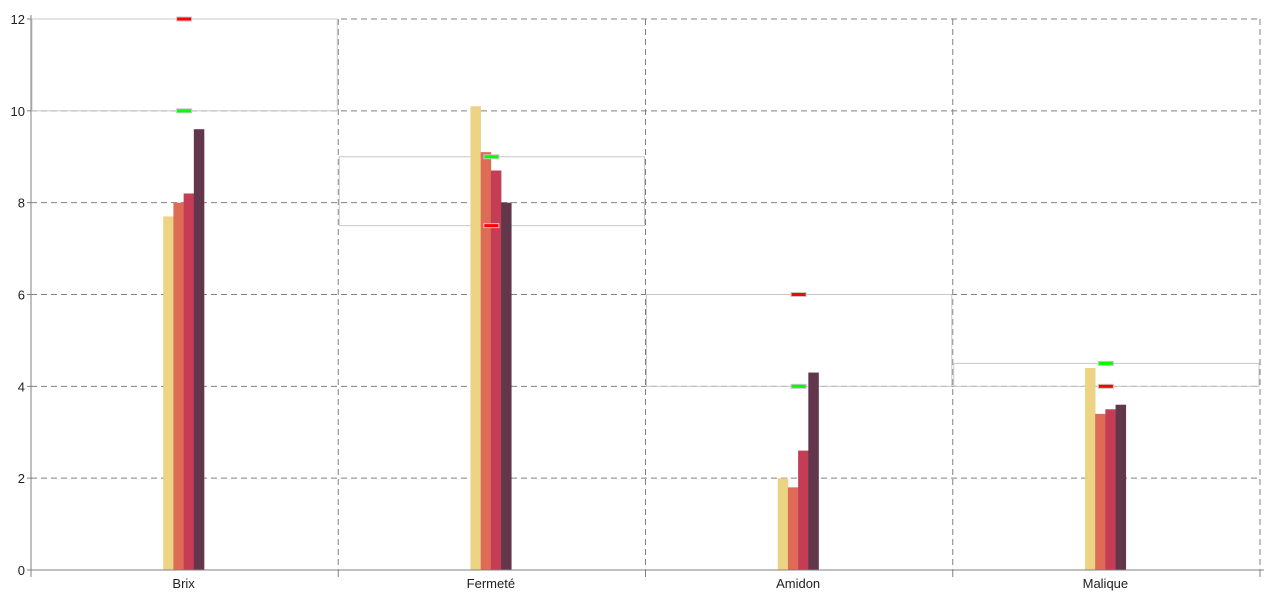 The height and width of the screenshot is (600, 1280). Describe the element at coordinates (475, 338) in the screenshot. I see `bar-fermeté-1` at that location.